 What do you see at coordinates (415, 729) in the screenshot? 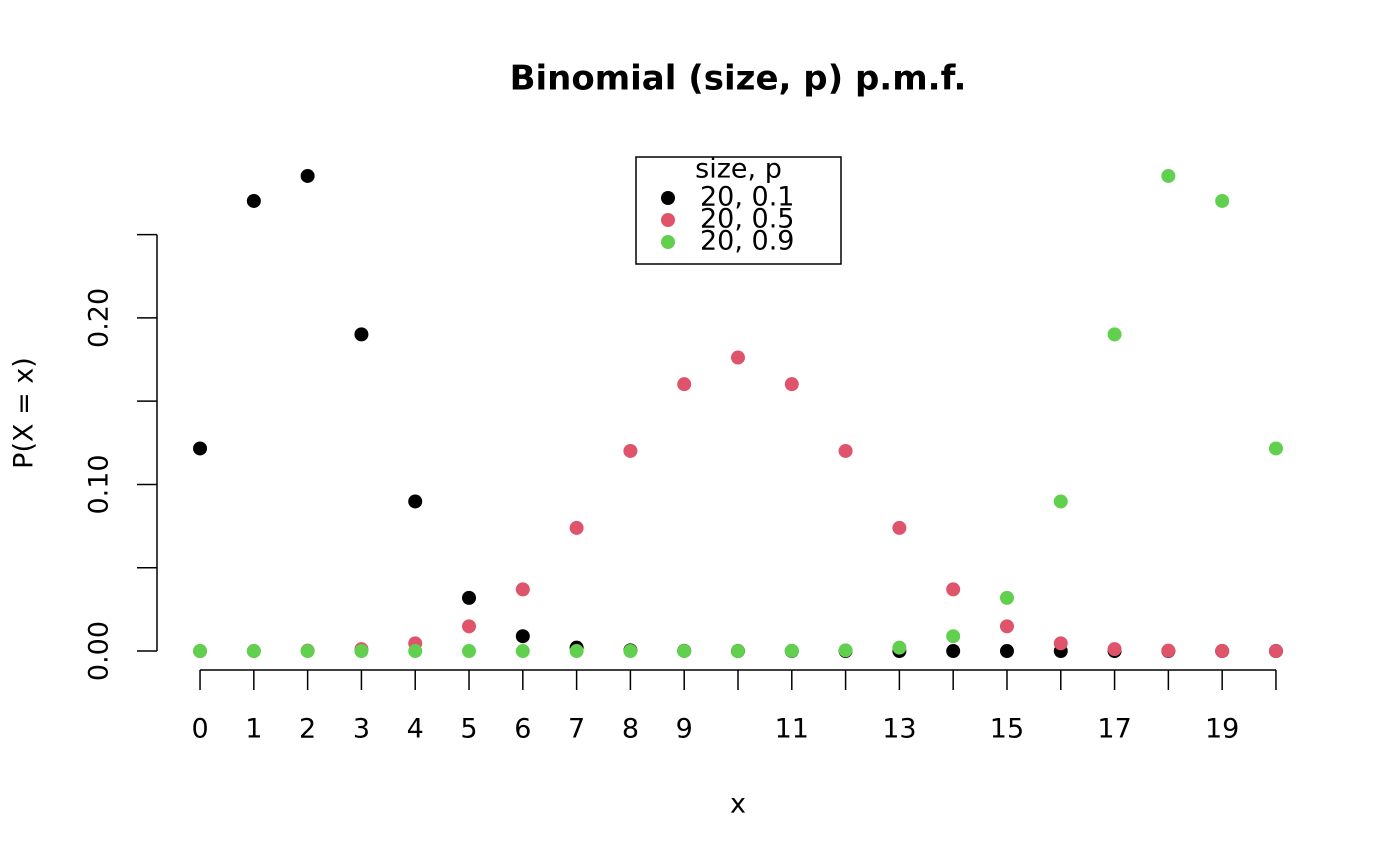
I see `x-tick-label: 4` at bounding box center [415, 729].